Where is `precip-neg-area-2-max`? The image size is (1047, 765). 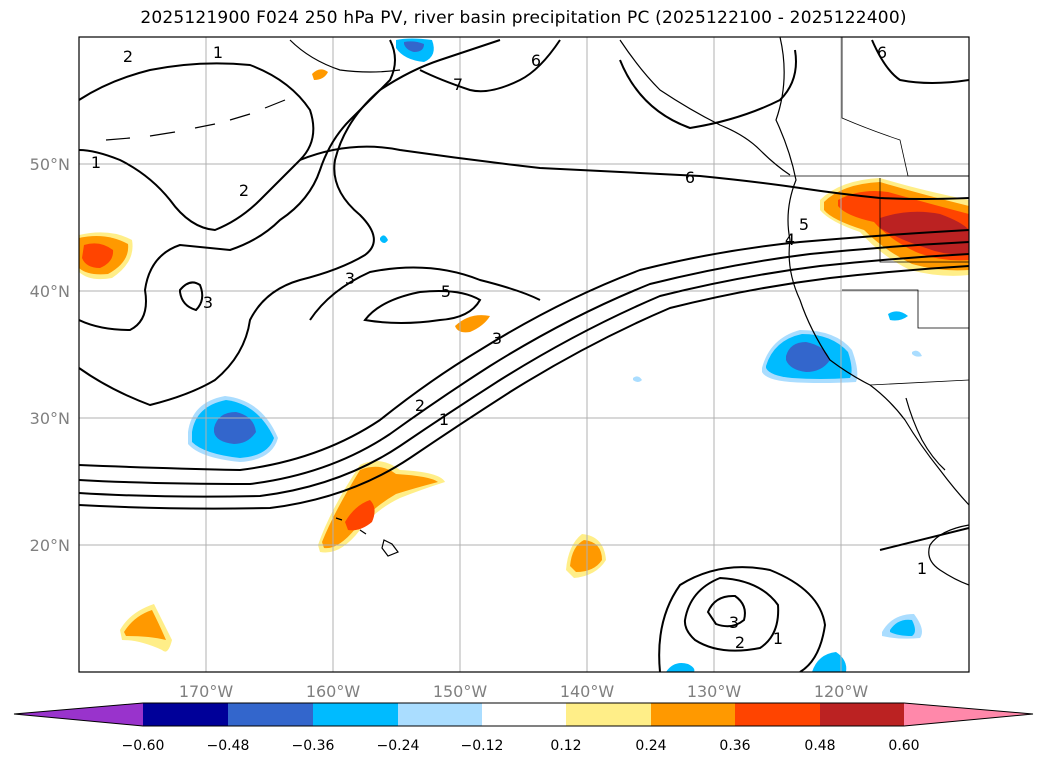 precip-neg-area-2-max is located at coordinates (808, 357).